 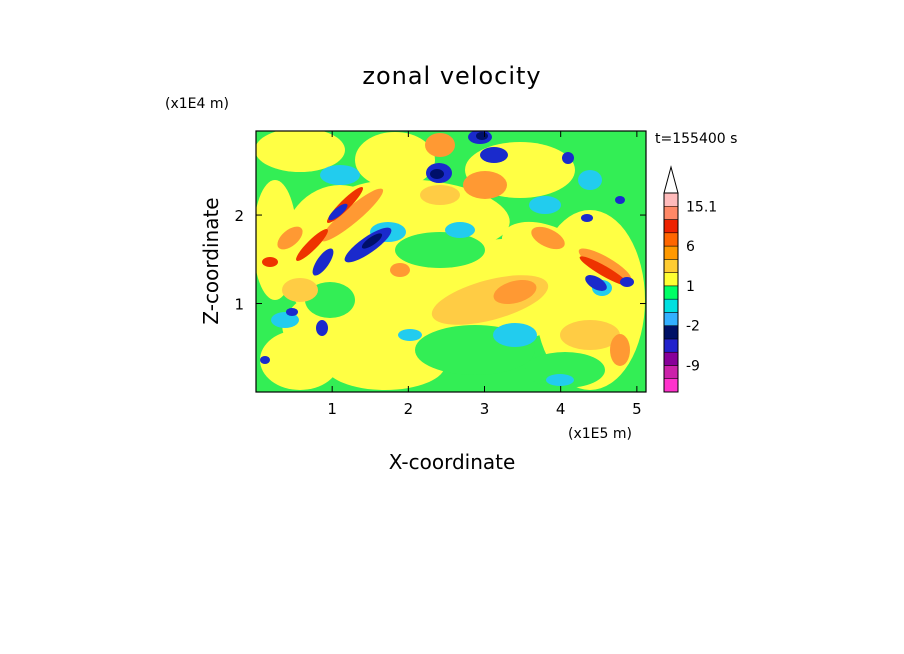 I want to click on x-axis-unit: (x1E5 m), so click(x=600, y=434).